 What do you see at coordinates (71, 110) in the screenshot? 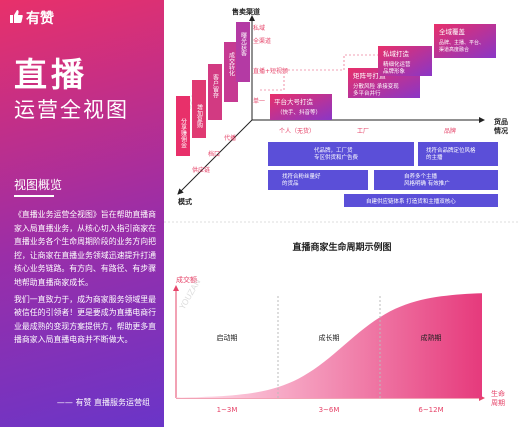
I see `page-subtitle: 运营全视图` at bounding box center [71, 110].